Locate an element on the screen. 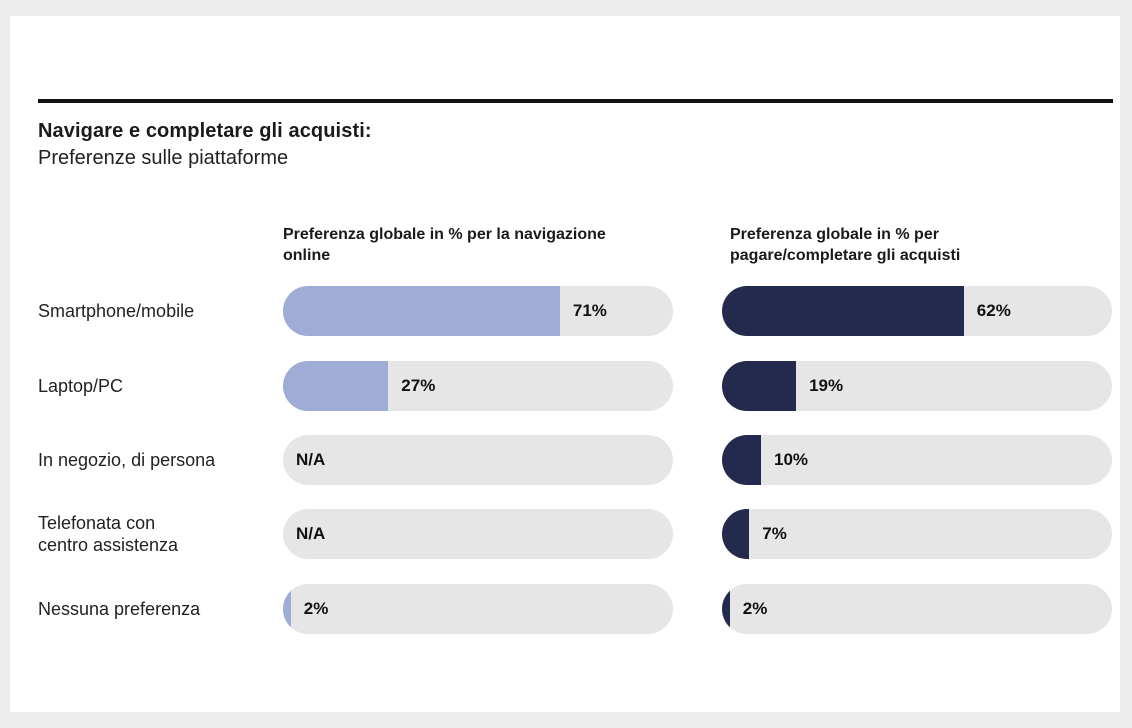 This screenshot has width=1132, height=728. bar-track: 10% is located at coordinates (917, 460).